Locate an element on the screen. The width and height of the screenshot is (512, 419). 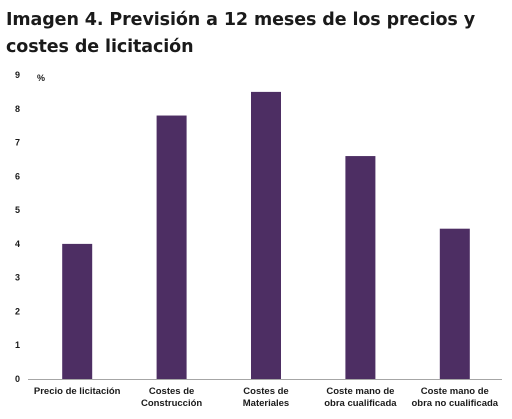
y-tick-label: 0 is located at coordinates (17, 379).